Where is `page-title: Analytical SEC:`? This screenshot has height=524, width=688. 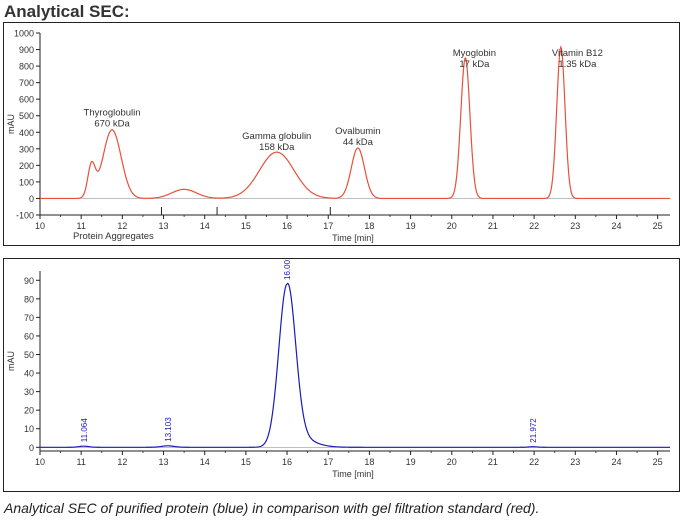
page-title: Analytical SEC: is located at coordinates (67, 11).